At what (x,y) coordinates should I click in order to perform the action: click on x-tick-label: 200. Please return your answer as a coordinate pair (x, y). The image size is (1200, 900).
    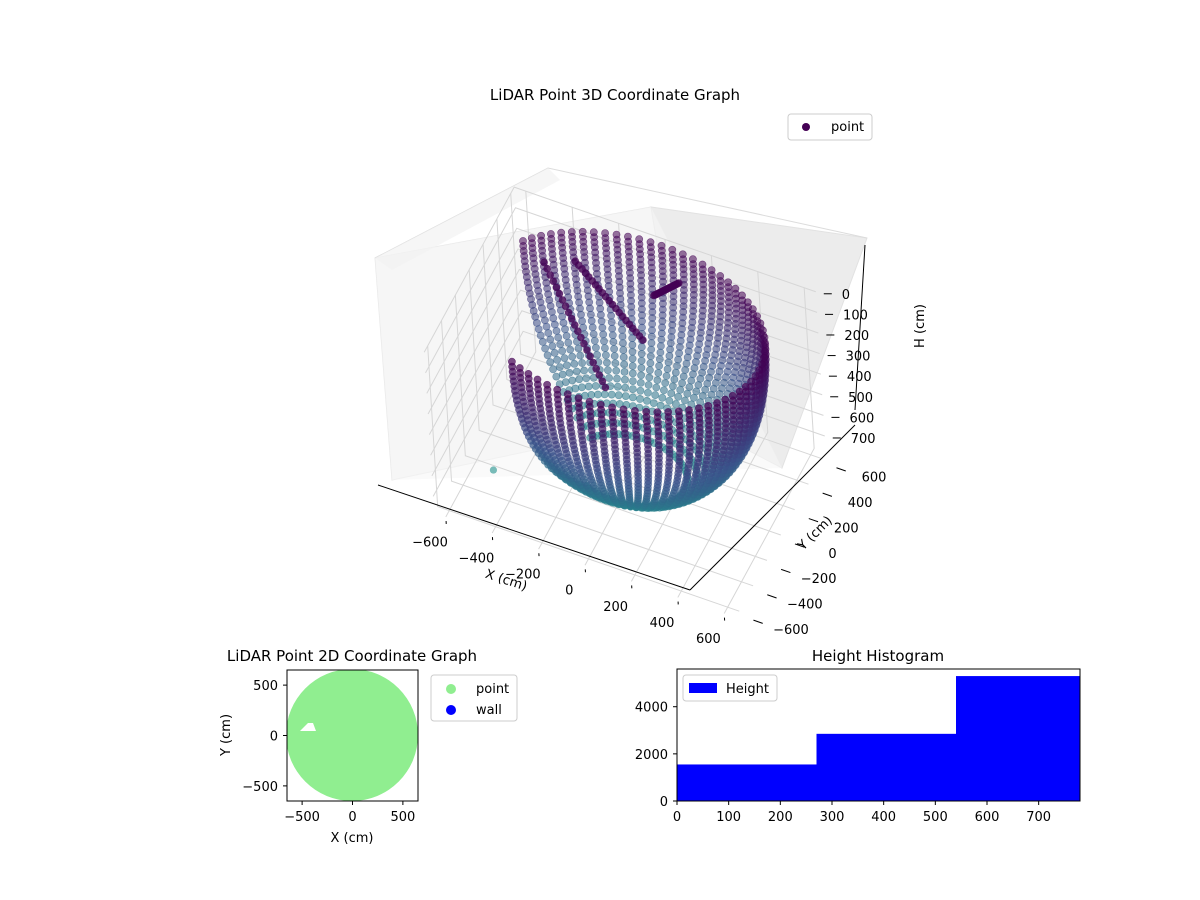
    Looking at the image, I should click on (615, 607).